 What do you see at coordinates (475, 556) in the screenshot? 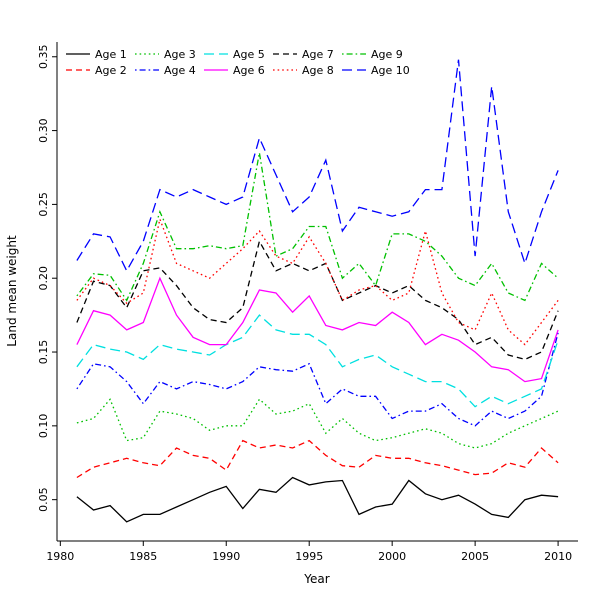
I see `x-tick-label: 2005` at bounding box center [475, 556].